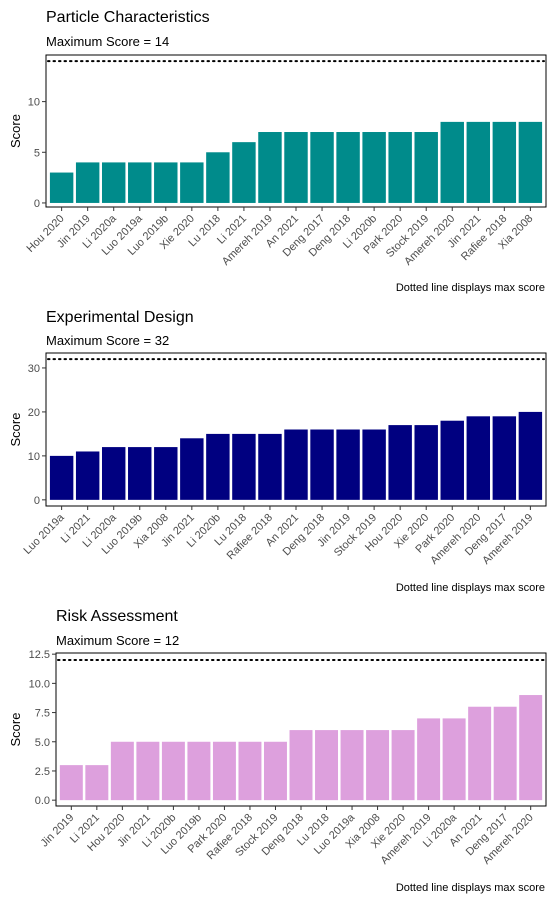  I want to click on chart-title: Experimental Design, so click(120, 317).